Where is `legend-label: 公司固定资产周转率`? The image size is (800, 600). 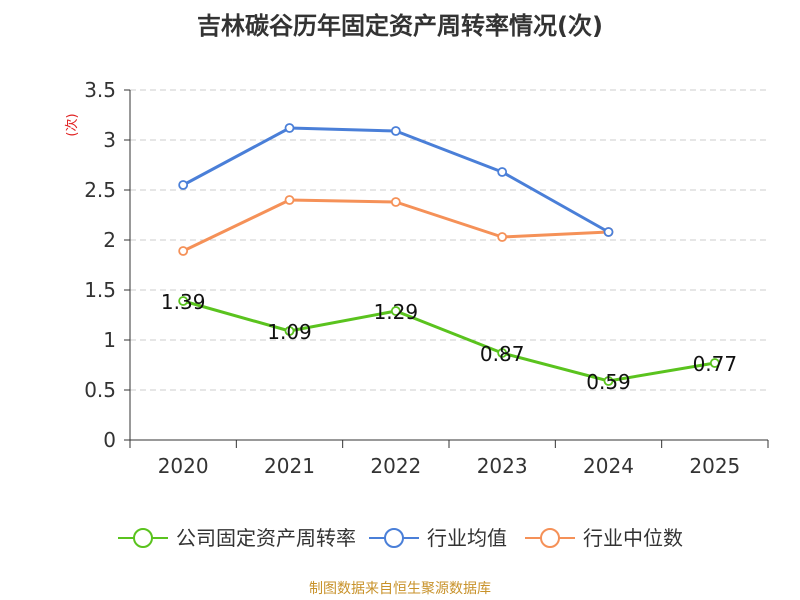 legend-label: 公司固定资产周转率 is located at coordinates (266, 538).